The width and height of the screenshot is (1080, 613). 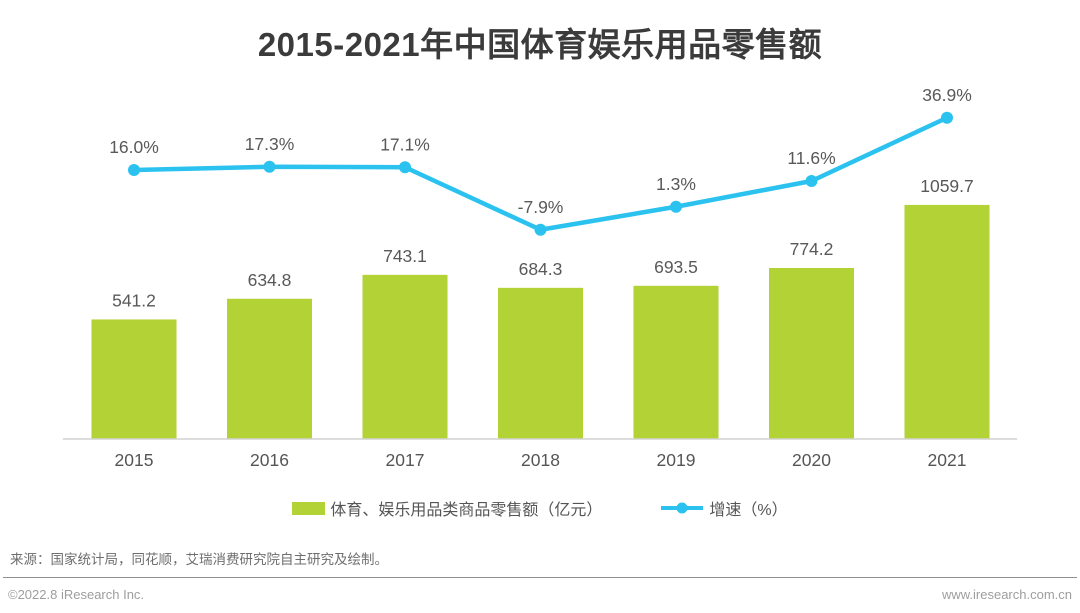 I want to click on bar-2021, so click(x=947, y=321).